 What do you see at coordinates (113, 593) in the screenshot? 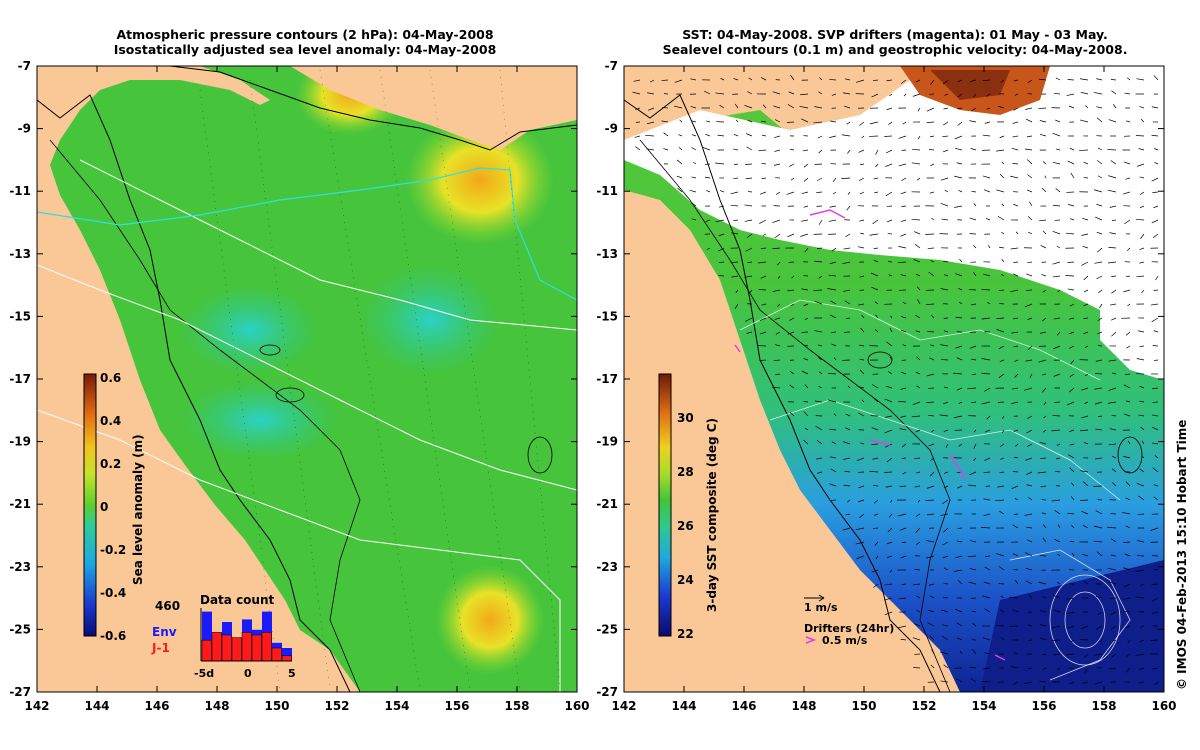
I see `sla-tick-5: -0.4` at bounding box center [113, 593].